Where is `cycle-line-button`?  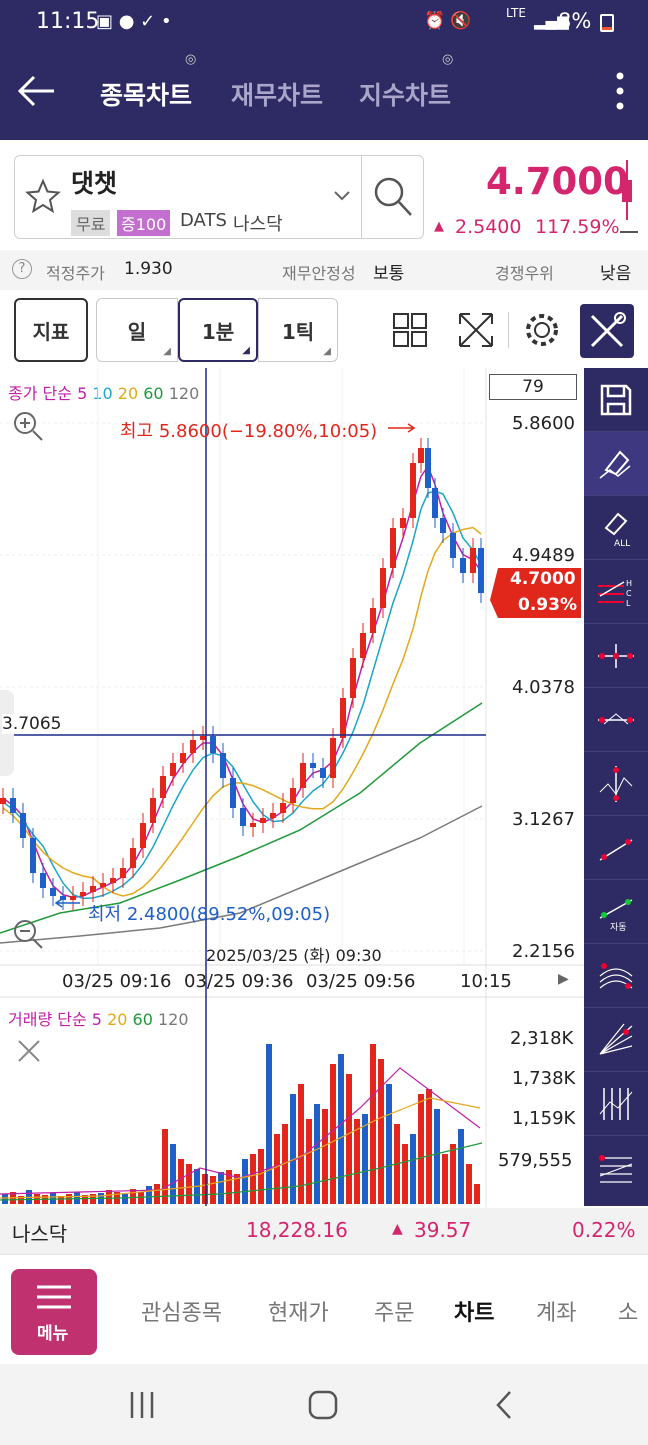
cycle-line-button is located at coordinates (616, 1104).